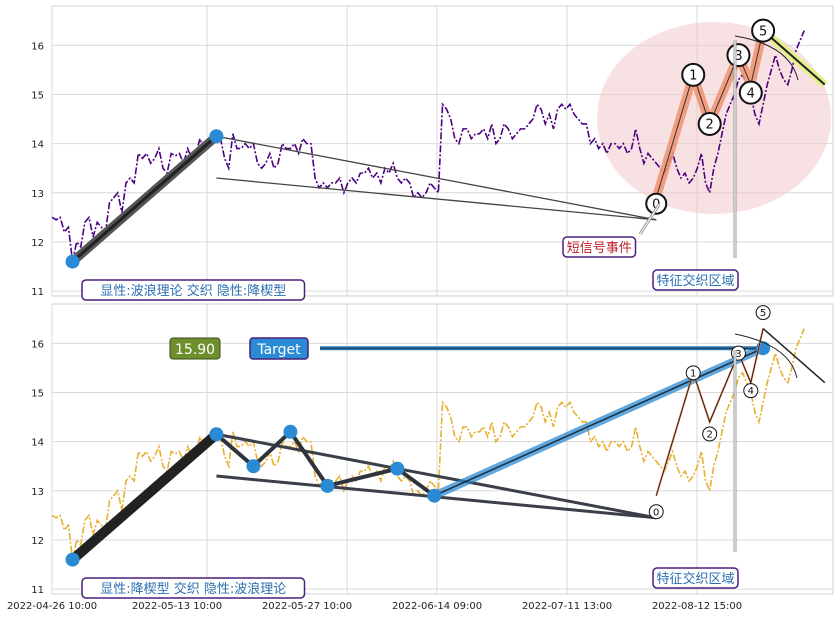 The image size is (839, 617). I want to click on pattern-label-top: 显性:波浪理论 交织 隐性:降楔型, so click(193, 291).